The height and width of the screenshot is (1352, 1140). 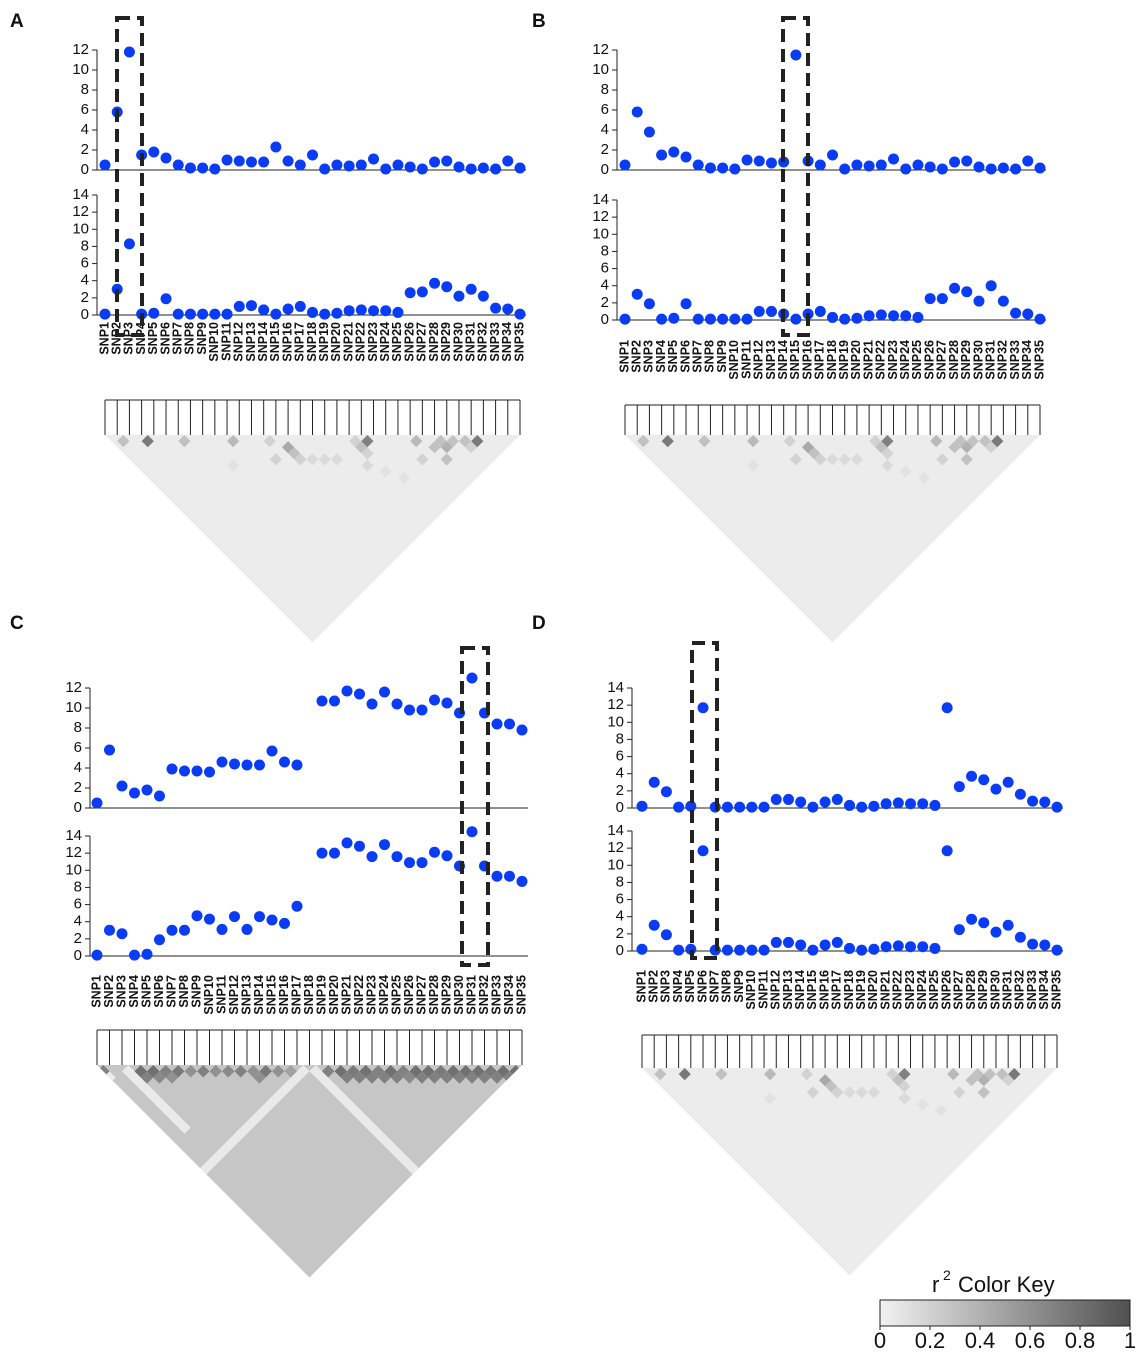 What do you see at coordinates (722, 356) in the screenshot?
I see `snp-label: SNP9` at bounding box center [722, 356].